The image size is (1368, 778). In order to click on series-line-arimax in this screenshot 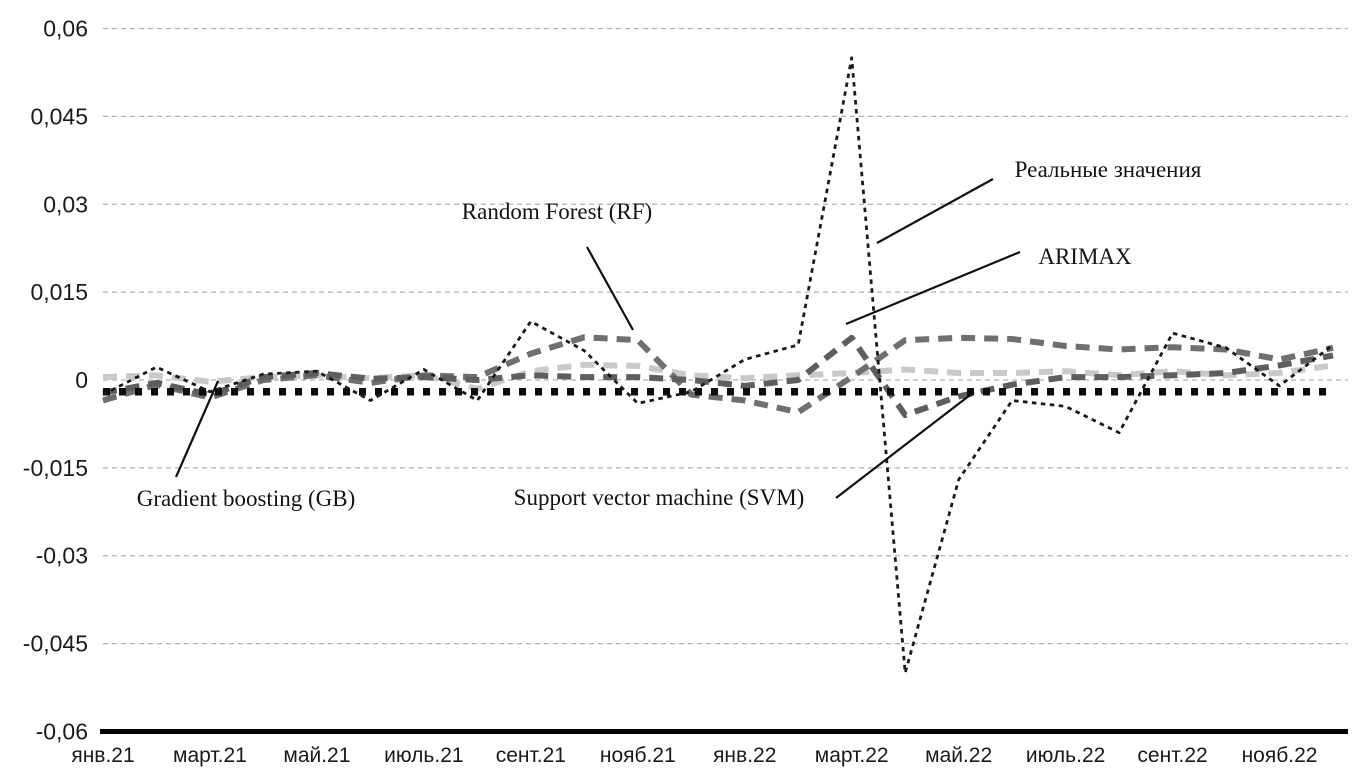, I will do `click(718, 376)`.